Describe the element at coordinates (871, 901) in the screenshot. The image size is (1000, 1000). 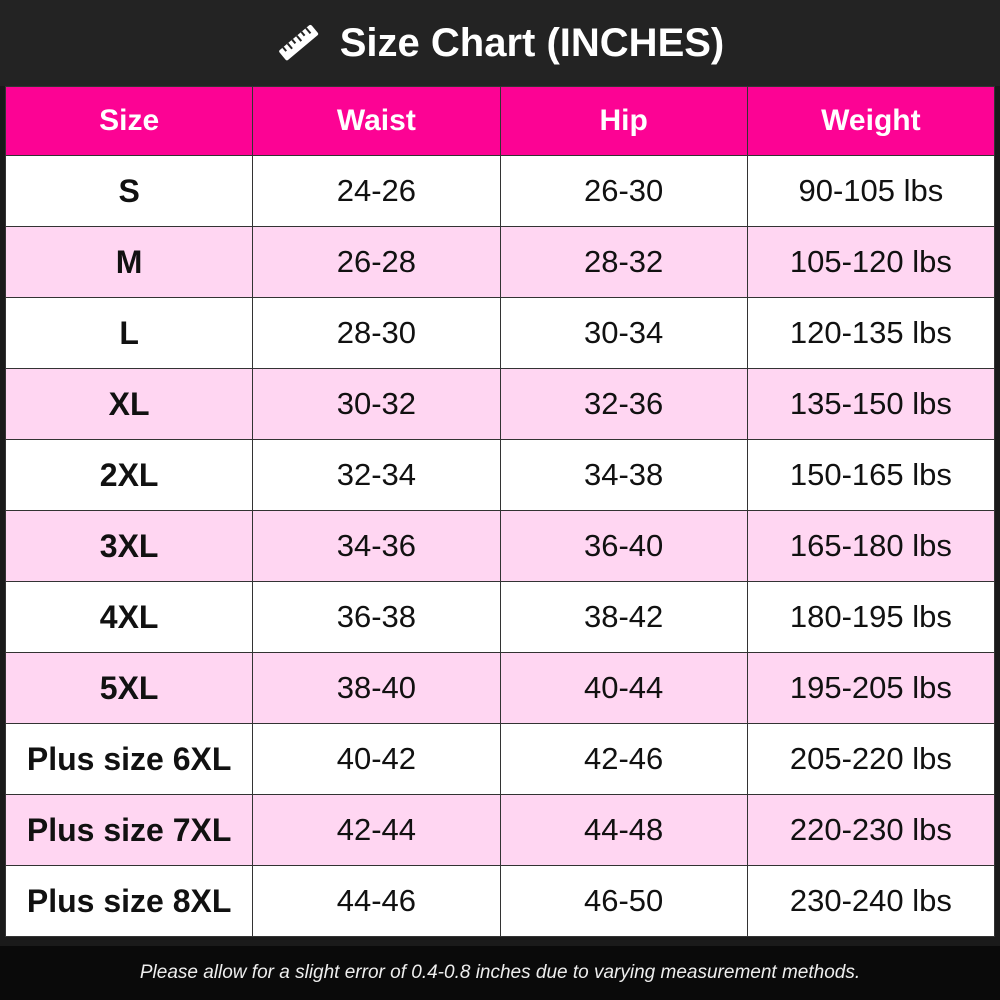
I see `cell-weight: 230-240 lbs` at that location.